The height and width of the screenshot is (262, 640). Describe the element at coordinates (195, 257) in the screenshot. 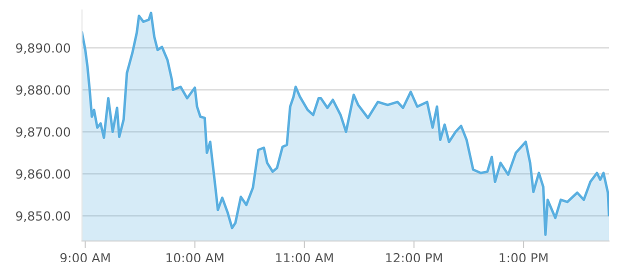

I see `x-tick-label: 10:00 AM` at that location.